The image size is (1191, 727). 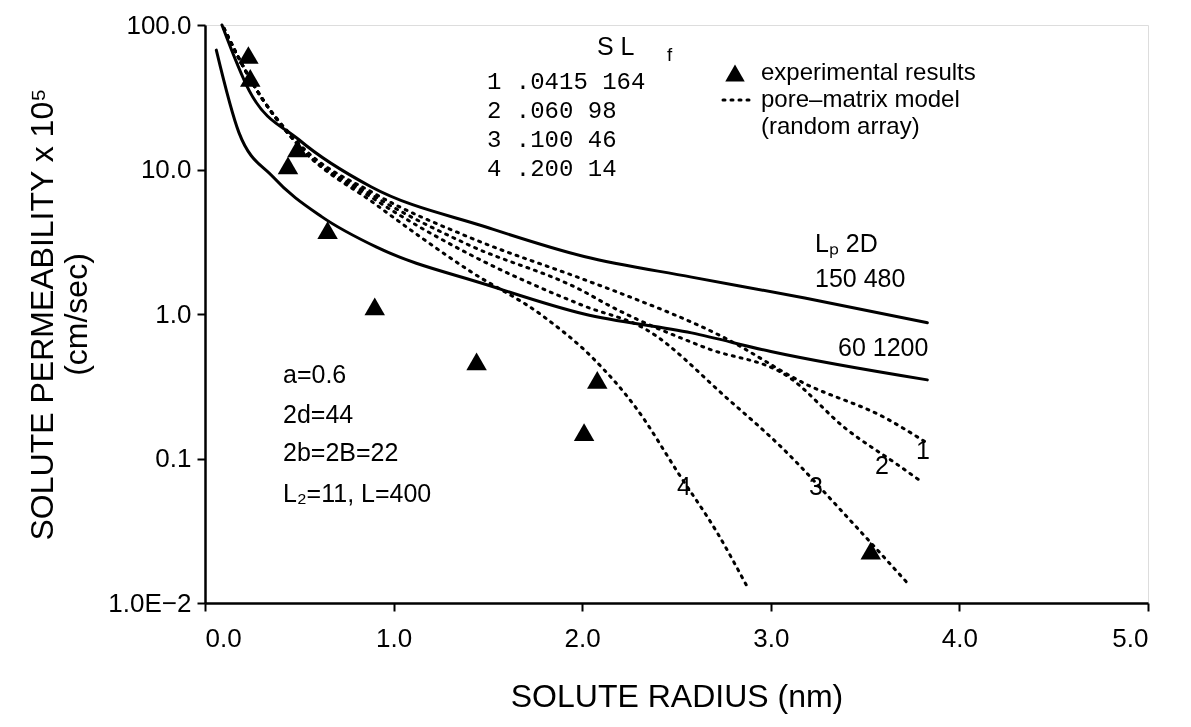 What do you see at coordinates (882, 465) in the screenshot?
I see `annotation: 2` at bounding box center [882, 465].